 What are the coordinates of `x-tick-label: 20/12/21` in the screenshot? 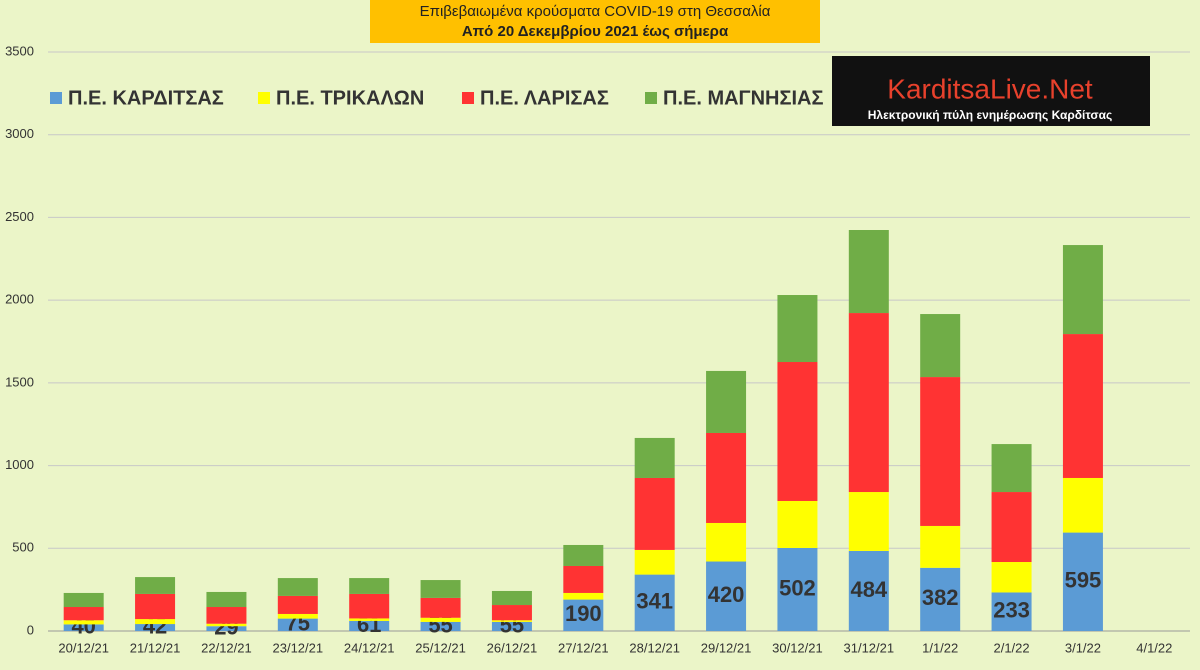 It's located at (83, 647).